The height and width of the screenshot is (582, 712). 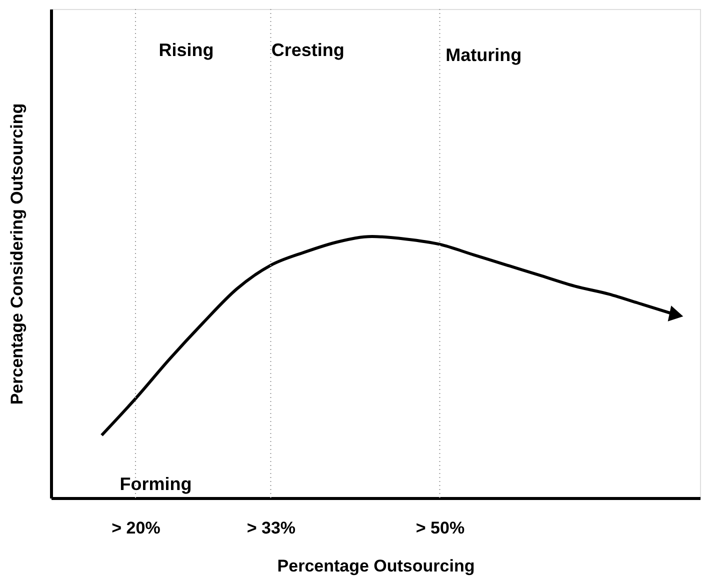 What do you see at coordinates (271, 528) in the screenshot?
I see `x-tick-label: > 33%` at bounding box center [271, 528].